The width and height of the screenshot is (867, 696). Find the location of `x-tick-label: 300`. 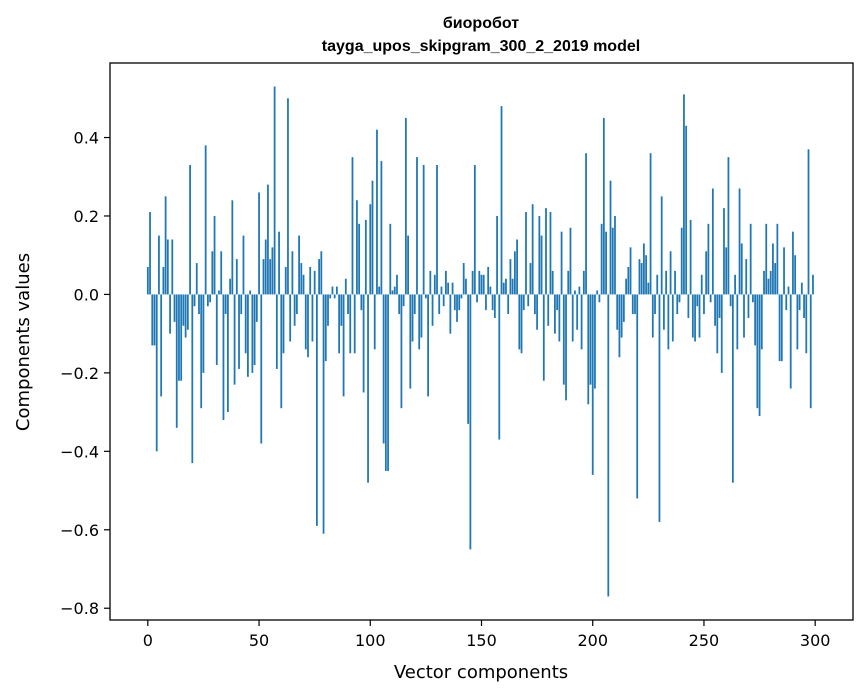

x-tick-label: 300 is located at coordinates (815, 640).